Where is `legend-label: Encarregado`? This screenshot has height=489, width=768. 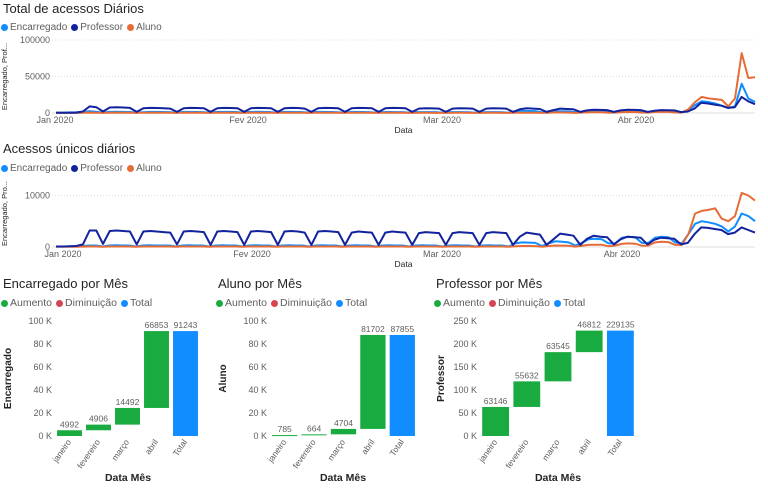
legend-label: Encarregado is located at coordinates (39, 27).